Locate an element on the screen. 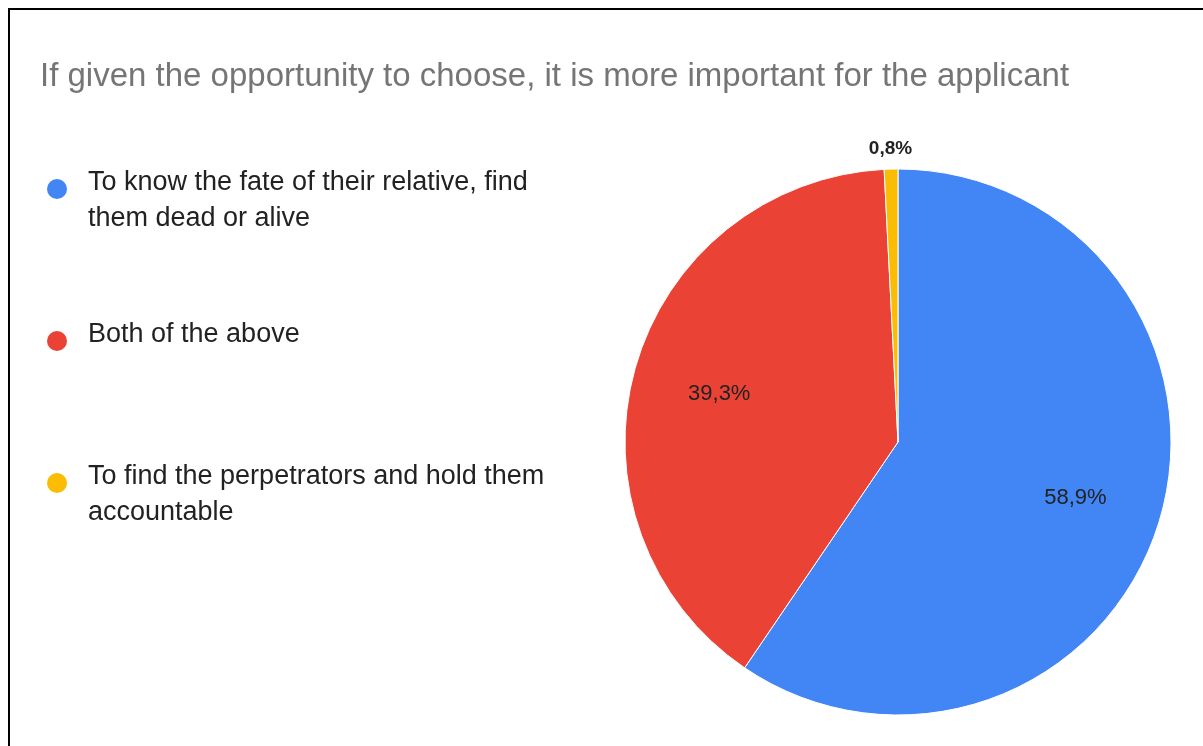 This screenshot has width=1203, height=746. legend-label: To know the fate of their relative, find them dead or alive is located at coordinates (308, 199).